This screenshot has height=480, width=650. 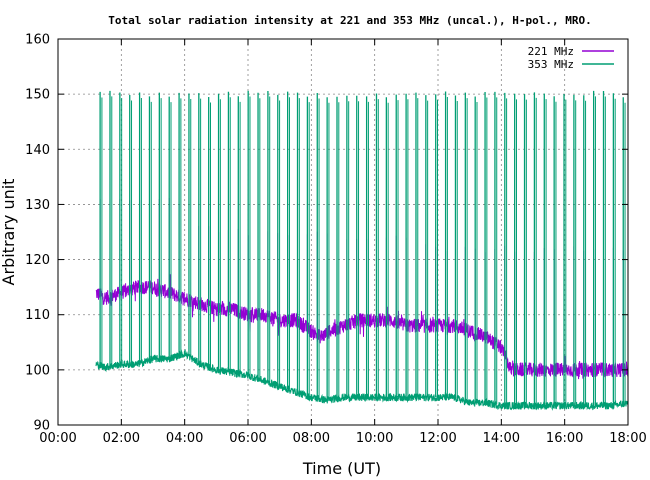 I want to click on x-tick-label: 10:00, so click(x=374, y=438).